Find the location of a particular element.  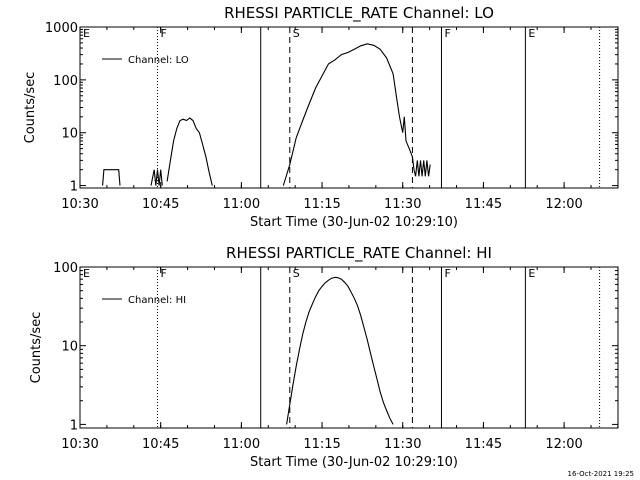

panel-1-y-tick-label: 1 is located at coordinates (74, 187).